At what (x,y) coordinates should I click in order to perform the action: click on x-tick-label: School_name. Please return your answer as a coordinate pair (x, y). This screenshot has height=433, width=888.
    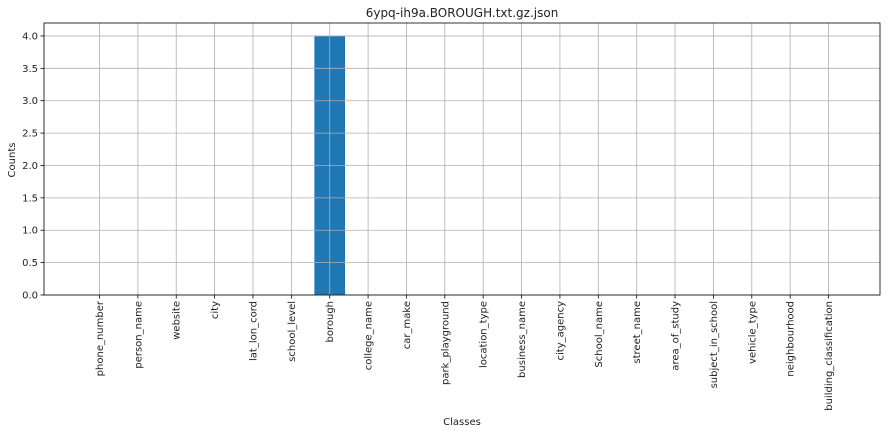
    Looking at the image, I should click on (599, 334).